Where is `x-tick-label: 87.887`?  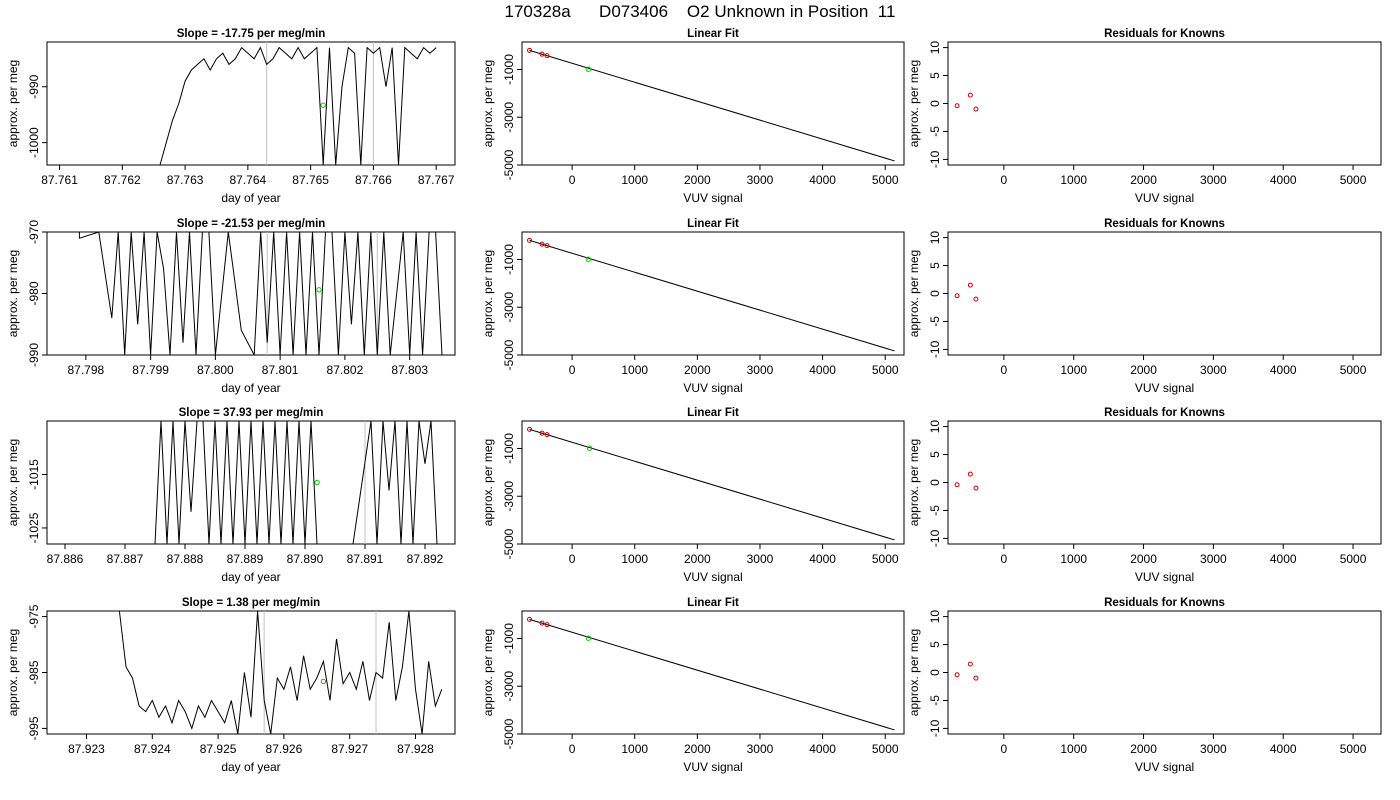
x-tick-label: 87.887 is located at coordinates (125, 559).